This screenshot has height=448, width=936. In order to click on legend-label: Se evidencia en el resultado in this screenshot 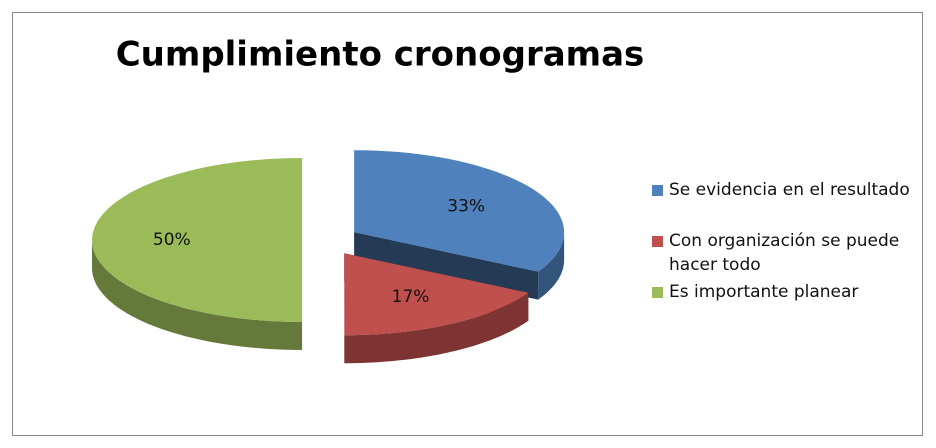, I will do `click(789, 190)`.